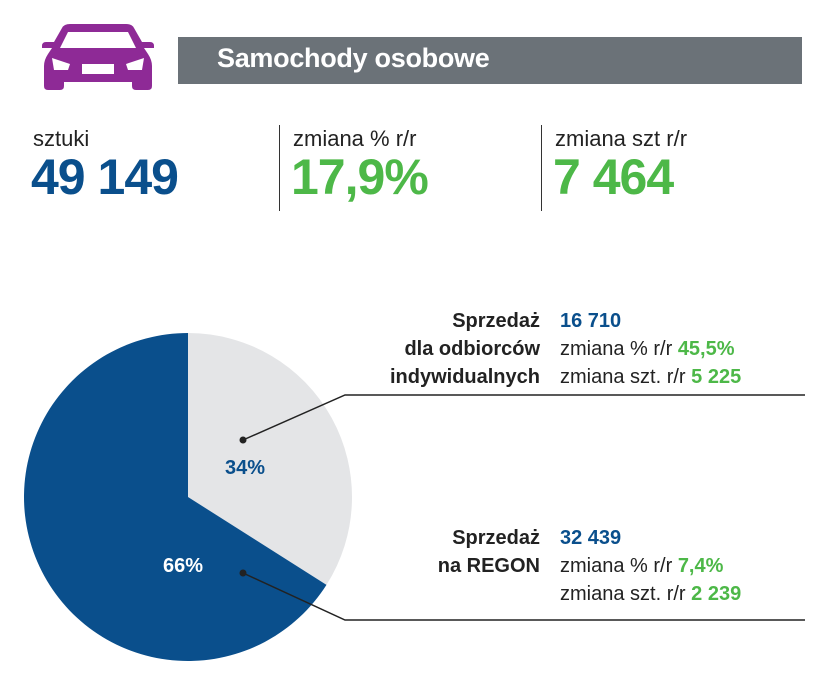 This screenshot has width=819, height=685. I want to click on pie-label-individual: 34%, so click(245, 468).